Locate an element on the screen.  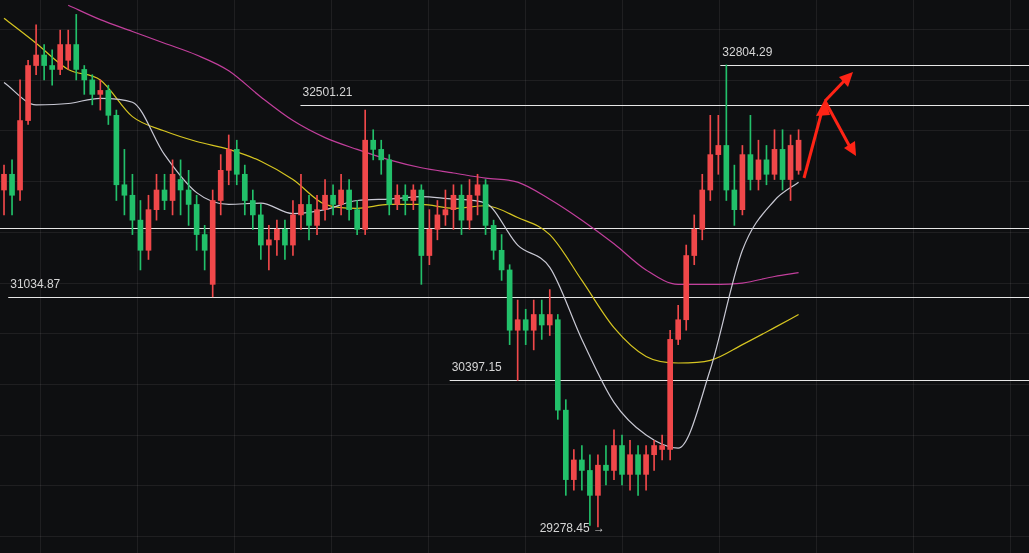
ref-line-label: 31034.87 is located at coordinates (35, 283).